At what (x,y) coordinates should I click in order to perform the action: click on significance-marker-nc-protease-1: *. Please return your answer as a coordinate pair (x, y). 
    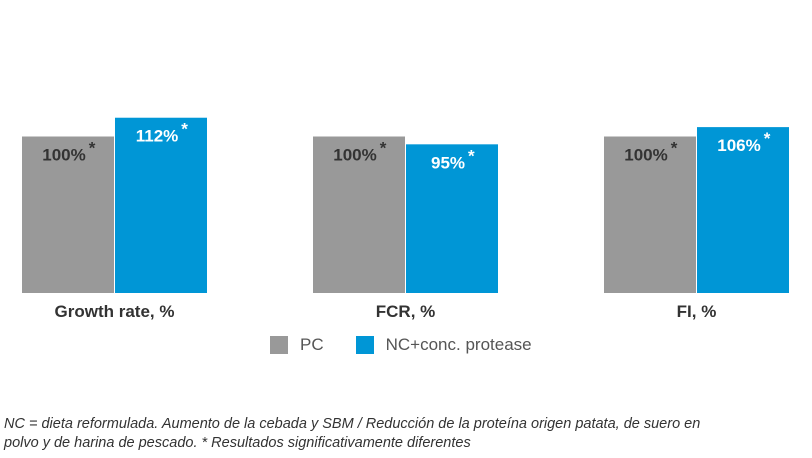
    Looking at the image, I should click on (471, 155).